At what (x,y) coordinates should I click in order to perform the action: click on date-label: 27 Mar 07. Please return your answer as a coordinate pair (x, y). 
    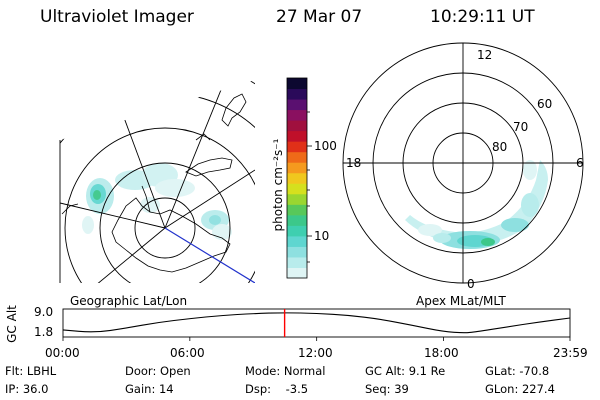
    Looking at the image, I should click on (319, 17).